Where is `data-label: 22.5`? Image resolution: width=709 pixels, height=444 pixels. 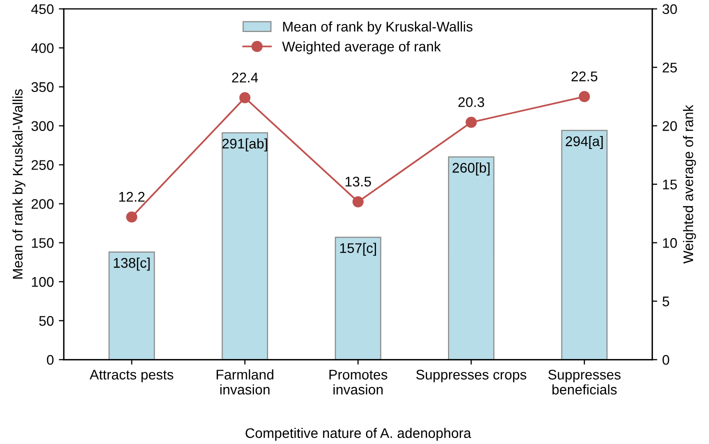 data-label: 22.5 is located at coordinates (585, 76).